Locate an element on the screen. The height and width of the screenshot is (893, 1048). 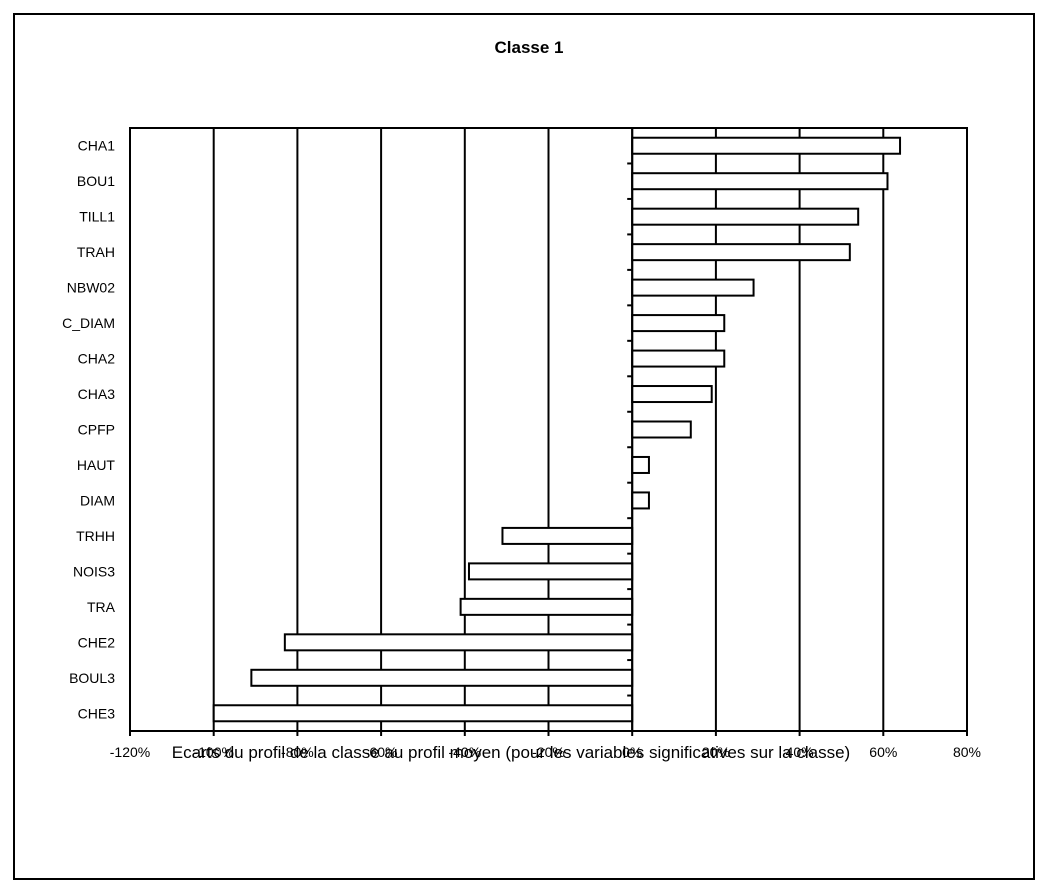
tick-label: -60% is located at coordinates (381, 752).